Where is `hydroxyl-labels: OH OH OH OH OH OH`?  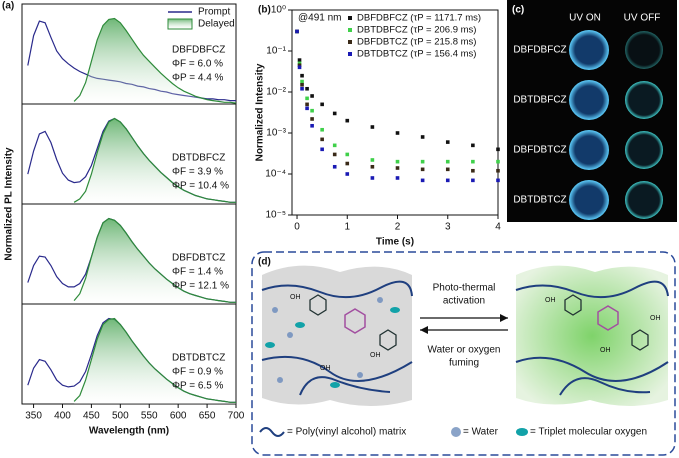 hydroxyl-labels: OH OH OH OH OH OH is located at coordinates (475, 333).